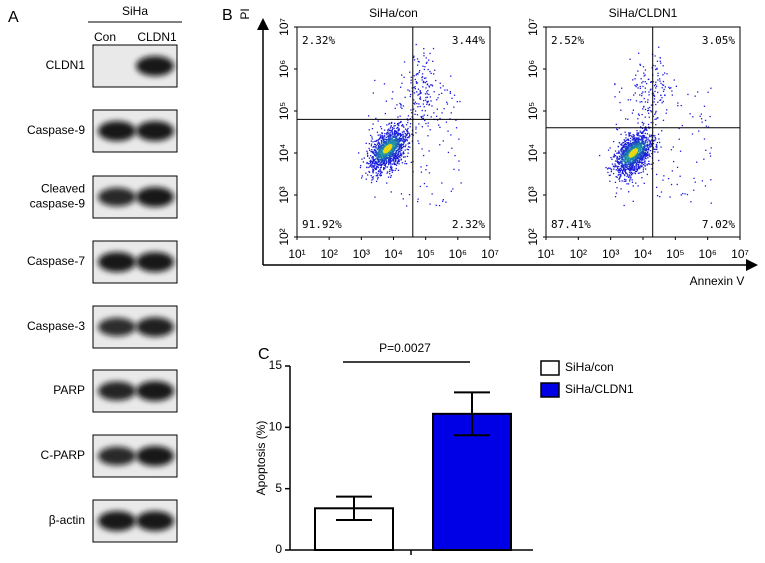 The image size is (765, 563). What do you see at coordinates (533, 236) in the screenshot?
I see `y-tick-label: 10²` at bounding box center [533, 236].